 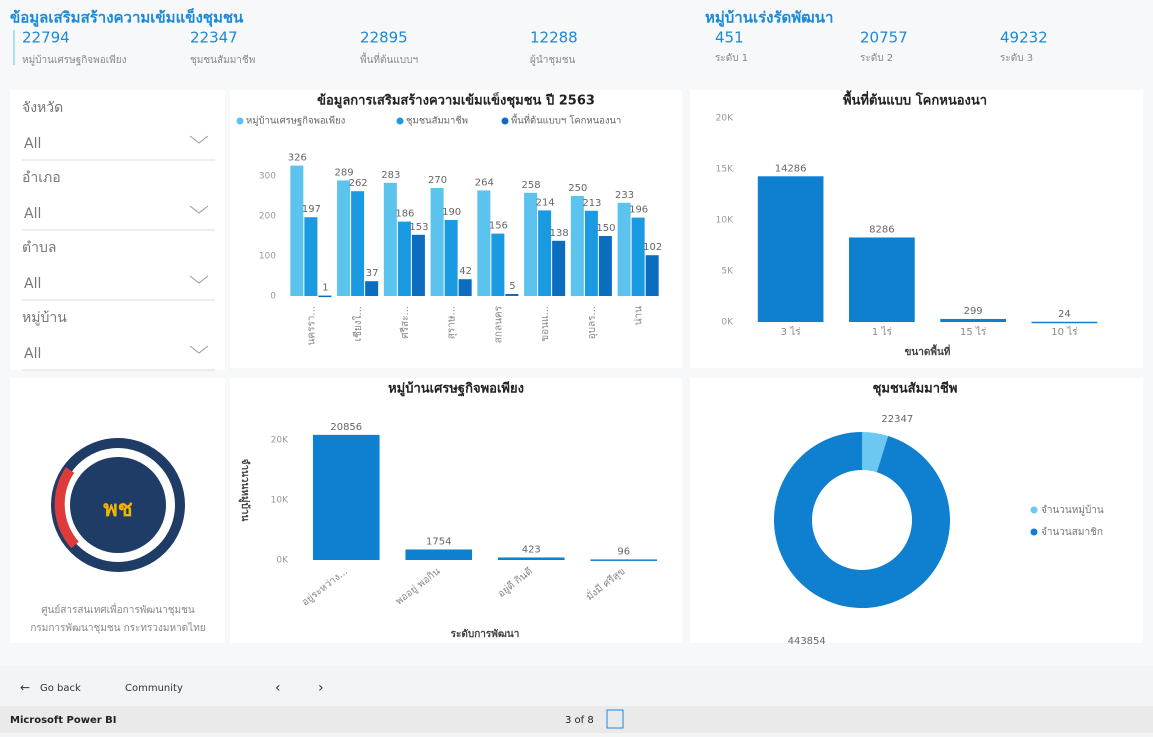 I want to click on data-label: 37, so click(x=372, y=273).